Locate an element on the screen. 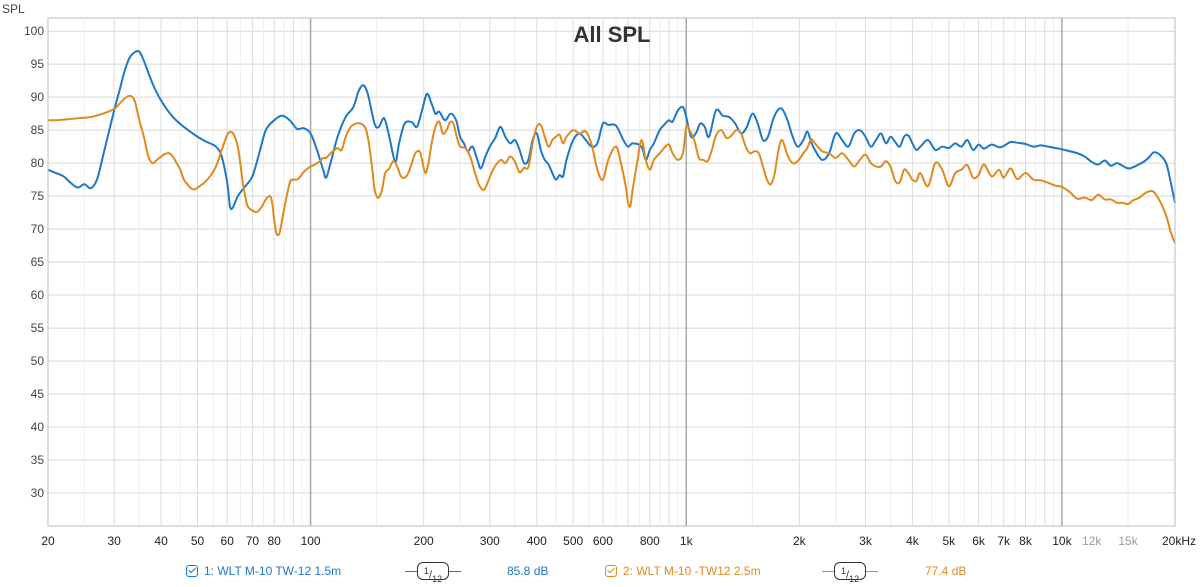 This screenshot has width=1200, height=587. series-1-checkbox is located at coordinates (192, 571).